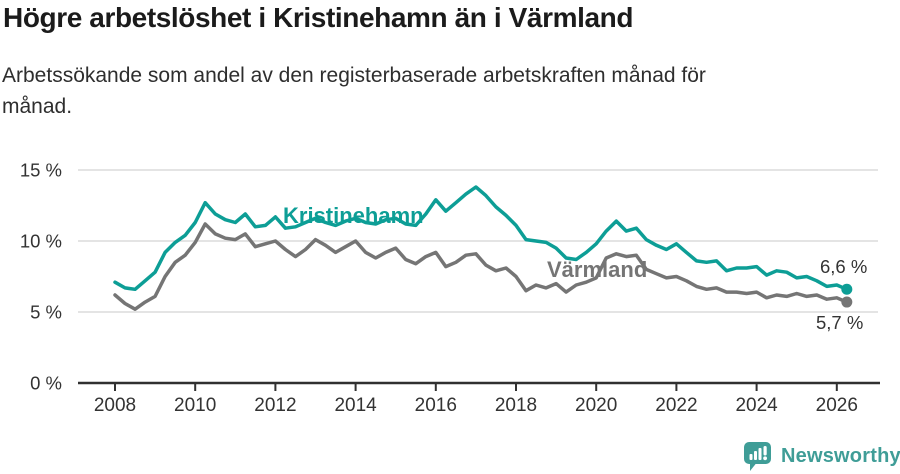 This screenshot has height=474, width=900. I want to click on x-tick-label: 2026, so click(837, 405).